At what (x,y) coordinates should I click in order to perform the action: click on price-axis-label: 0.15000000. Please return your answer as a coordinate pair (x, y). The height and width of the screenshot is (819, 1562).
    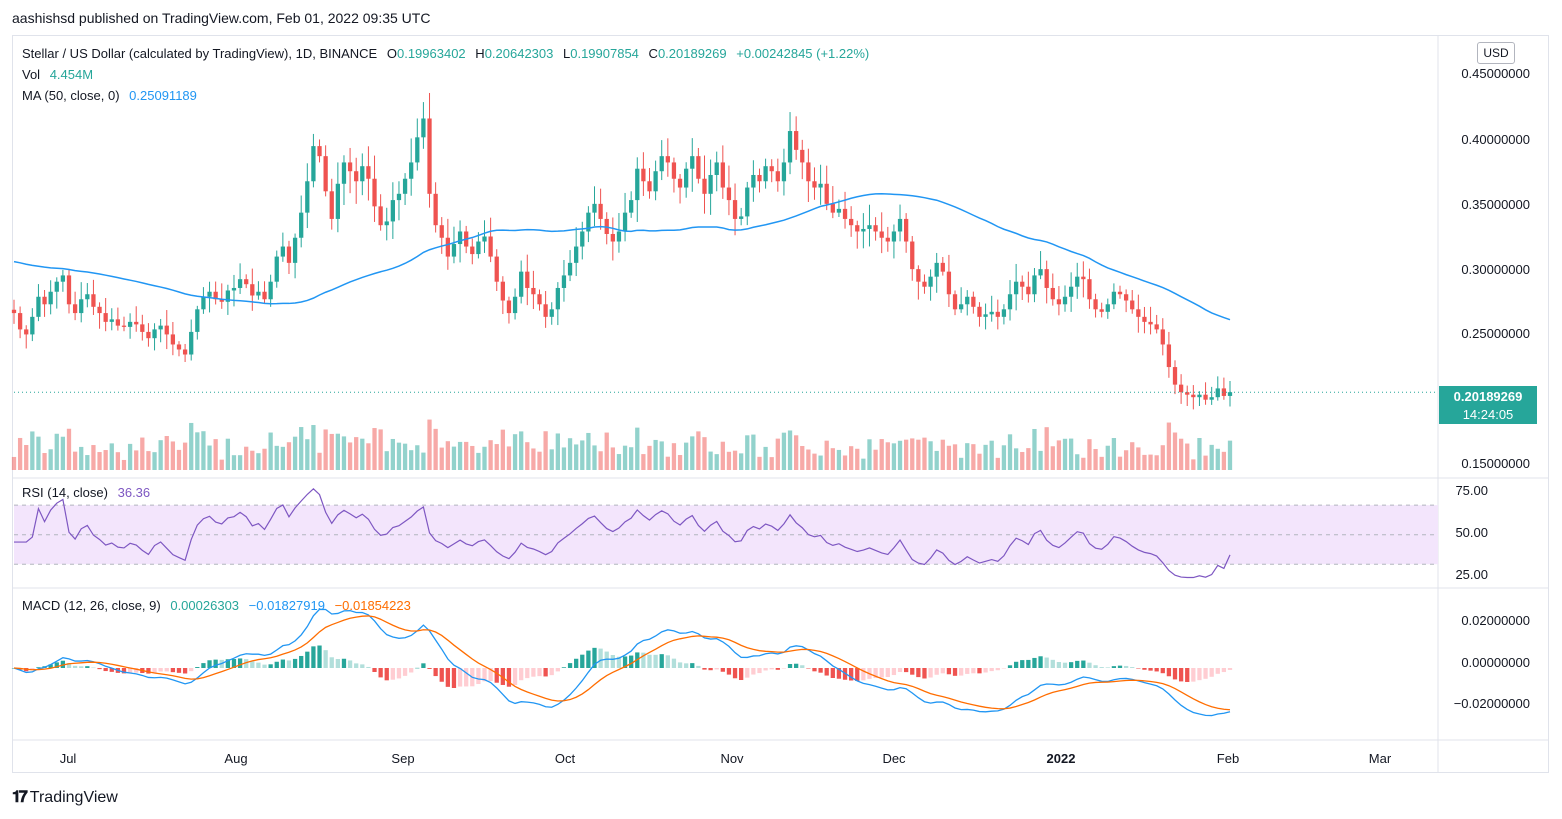
    Looking at the image, I should click on (1495, 463).